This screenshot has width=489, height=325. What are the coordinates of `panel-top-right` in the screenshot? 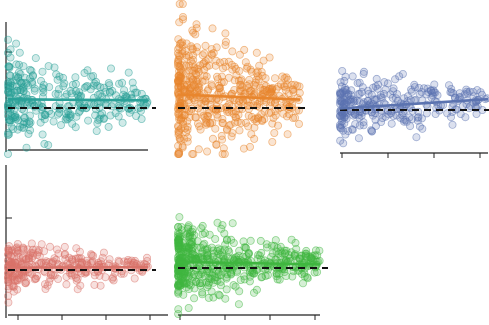 It's located at (412, 112).